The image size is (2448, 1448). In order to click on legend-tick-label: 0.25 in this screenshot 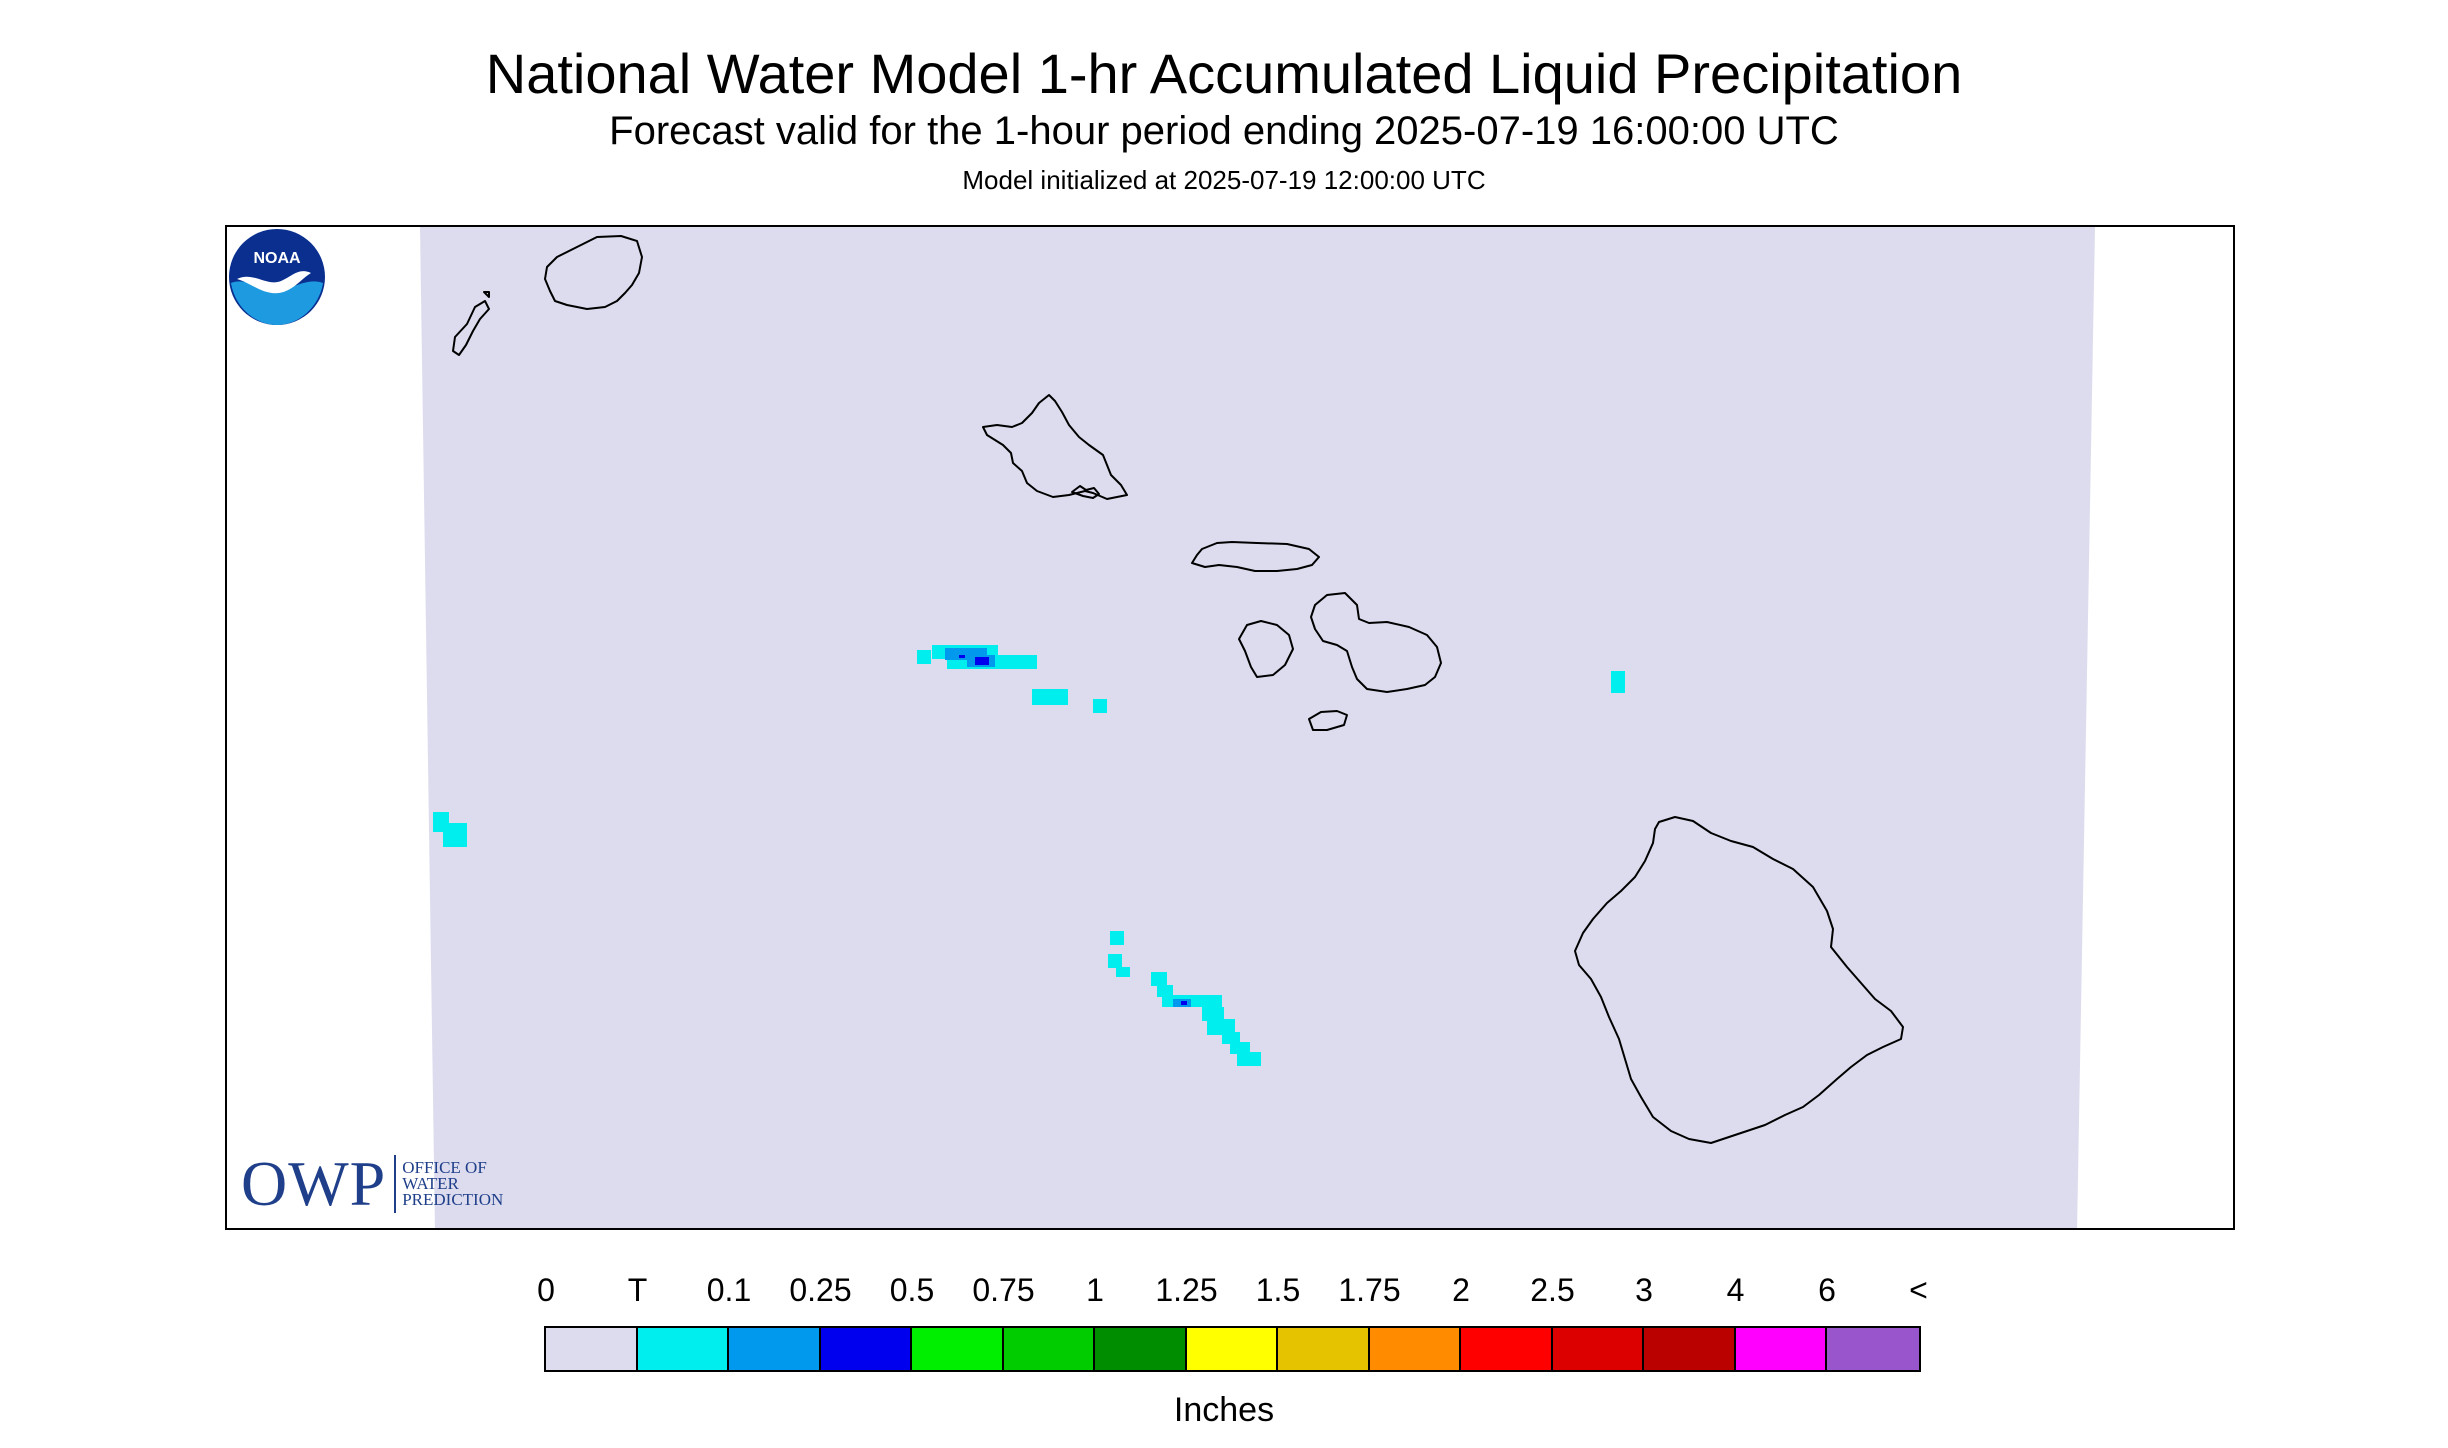, I will do `click(820, 1290)`.